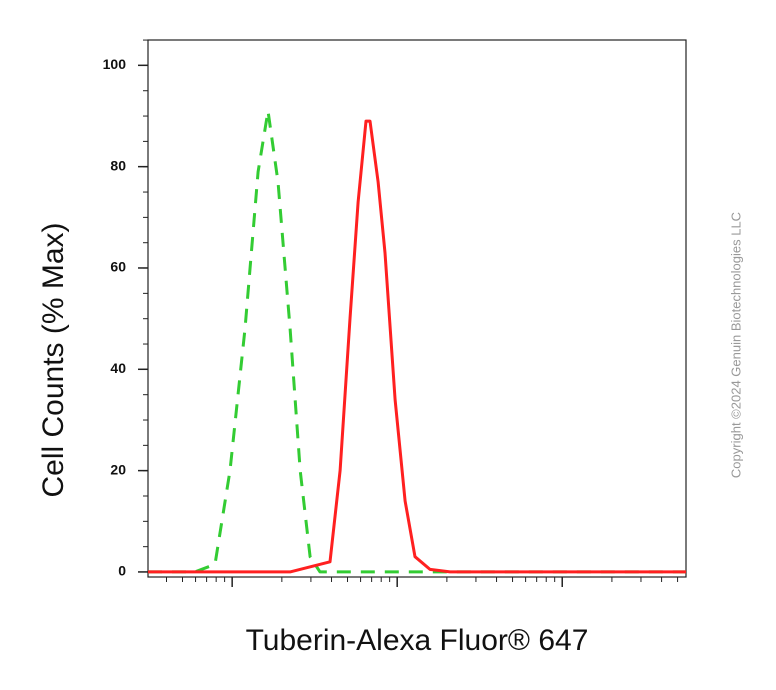 This screenshot has height=690, width=776. Describe the element at coordinates (118, 469) in the screenshot. I see `y-tick-label: 20` at that location.